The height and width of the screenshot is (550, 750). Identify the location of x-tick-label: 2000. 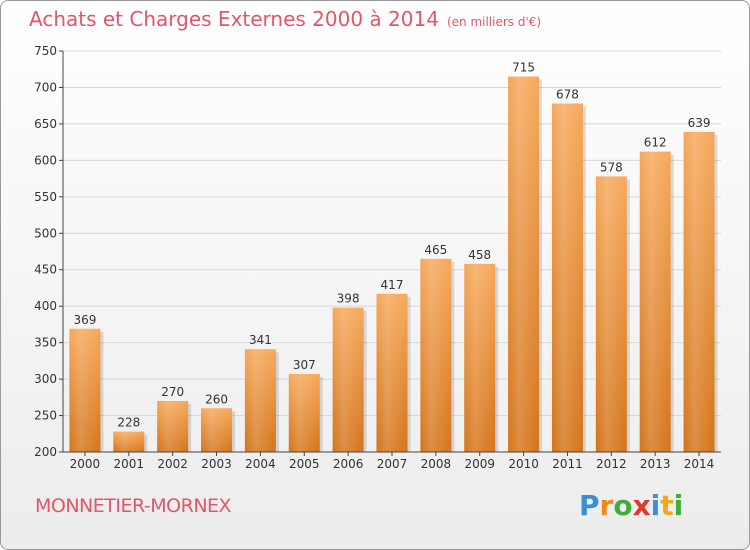
(85, 464).